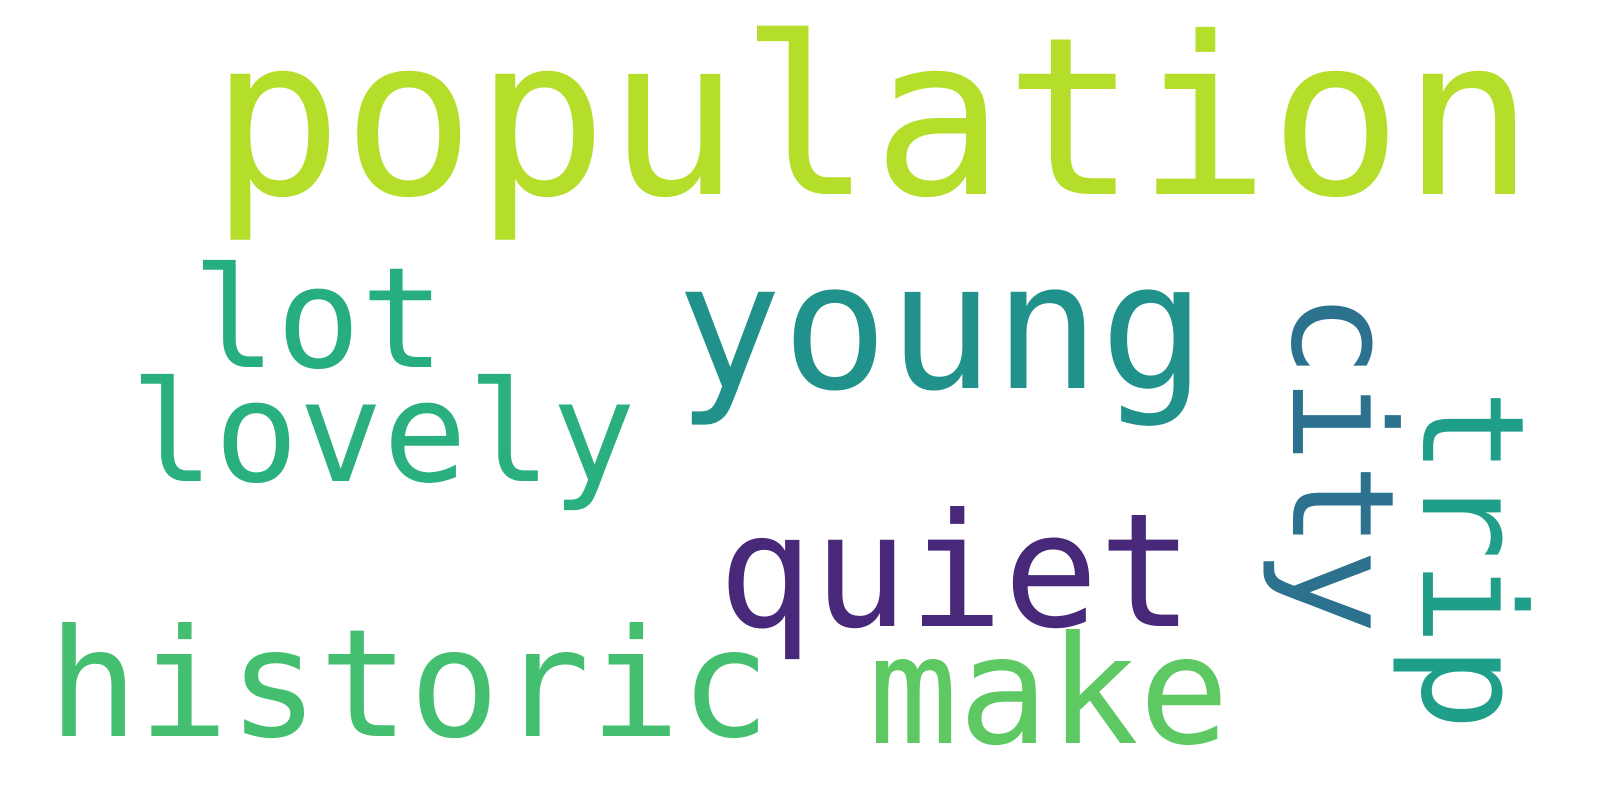  Describe the element at coordinates (1471, 560) in the screenshot. I see `word-trip: trip` at that location.